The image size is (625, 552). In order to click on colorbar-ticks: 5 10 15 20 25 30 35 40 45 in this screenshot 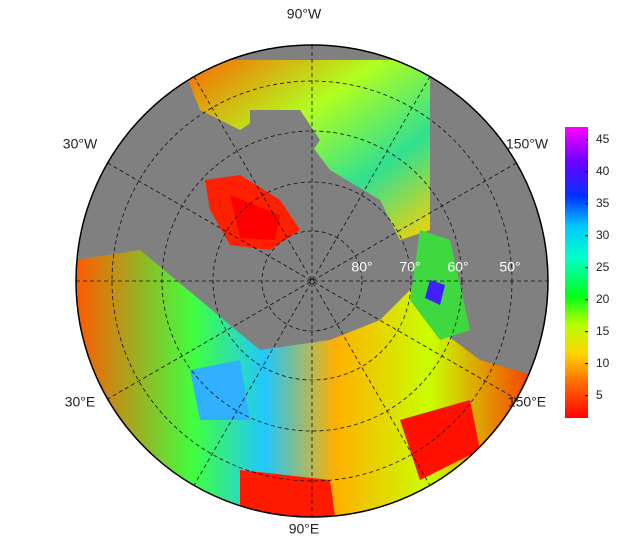, I will do `click(597, 267)`.